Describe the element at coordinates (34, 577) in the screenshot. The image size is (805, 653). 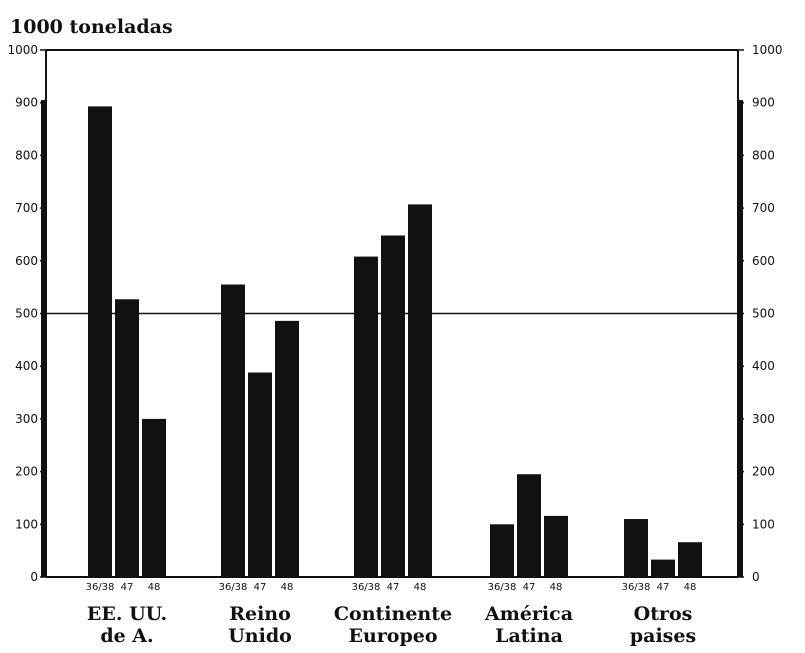
I see `y-tick-label-left: 0` at that location.